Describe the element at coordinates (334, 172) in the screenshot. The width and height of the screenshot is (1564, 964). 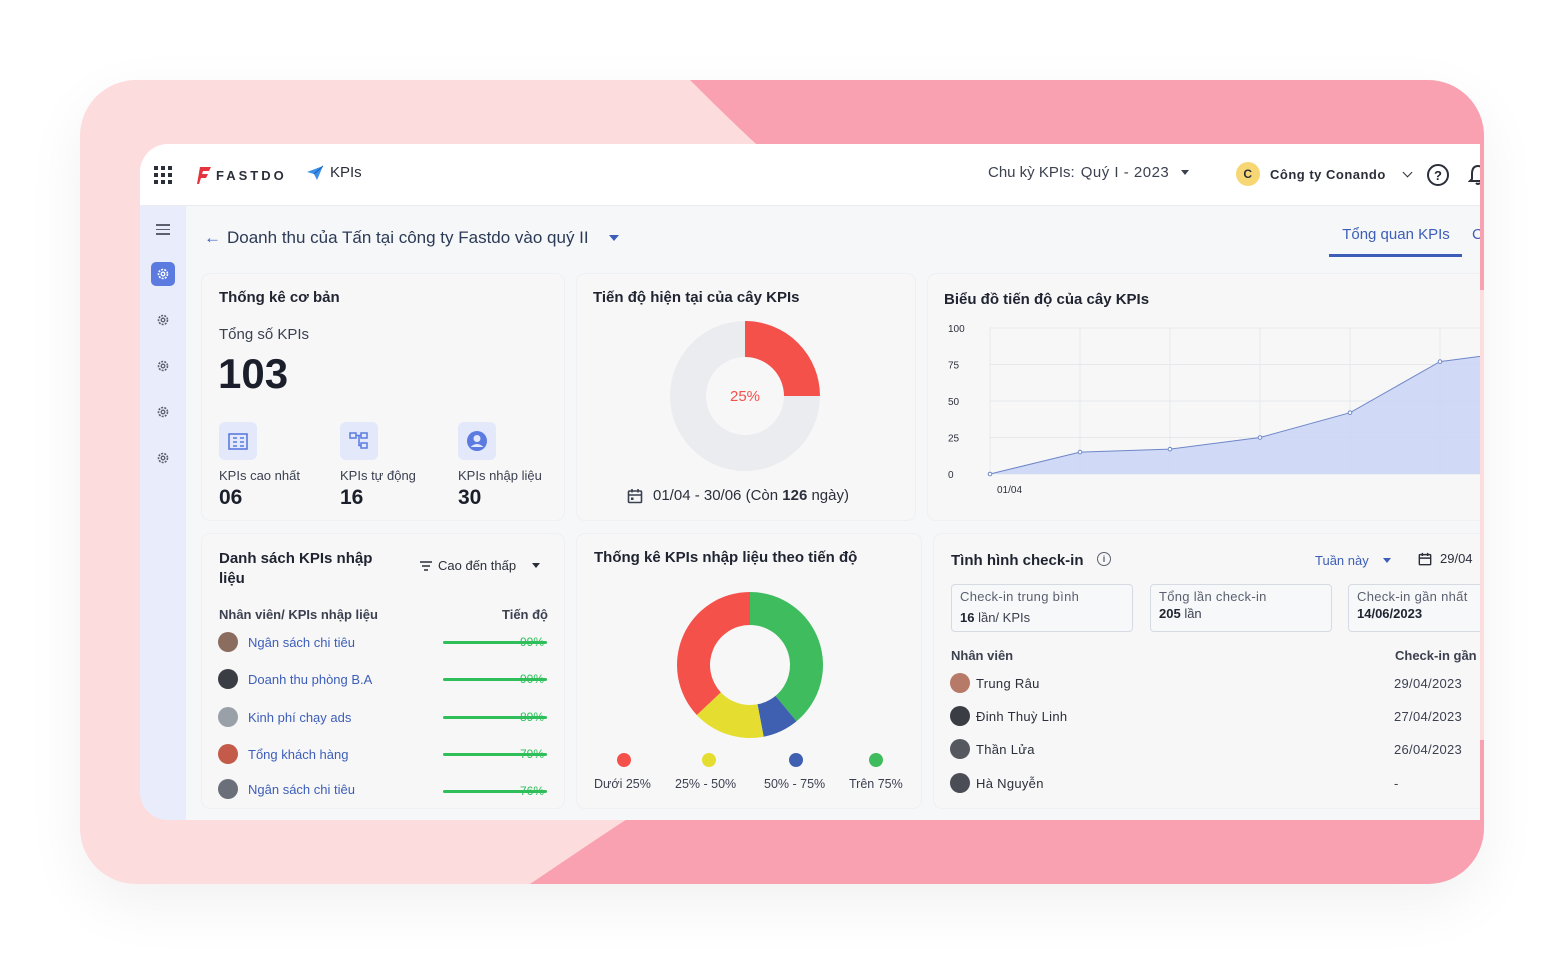
I see `app-switcher: KPIs` at that location.